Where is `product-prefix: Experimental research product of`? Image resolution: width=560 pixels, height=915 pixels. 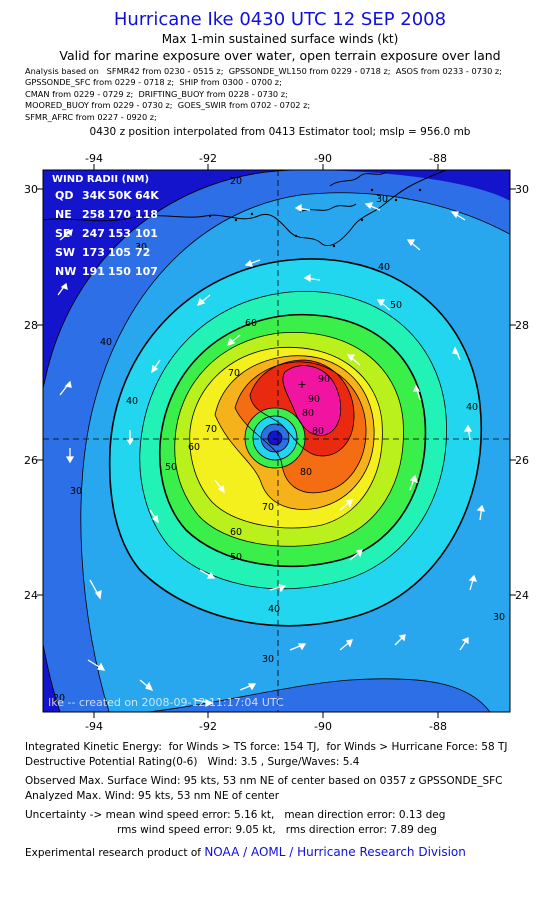
product-prefix: Experimental research product of is located at coordinates (115, 853).